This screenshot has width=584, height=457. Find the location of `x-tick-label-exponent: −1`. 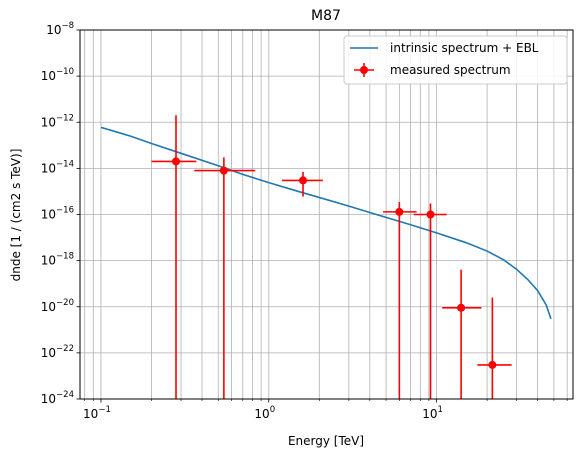

x-tick-label-exponent: −1 is located at coordinates (104, 410).